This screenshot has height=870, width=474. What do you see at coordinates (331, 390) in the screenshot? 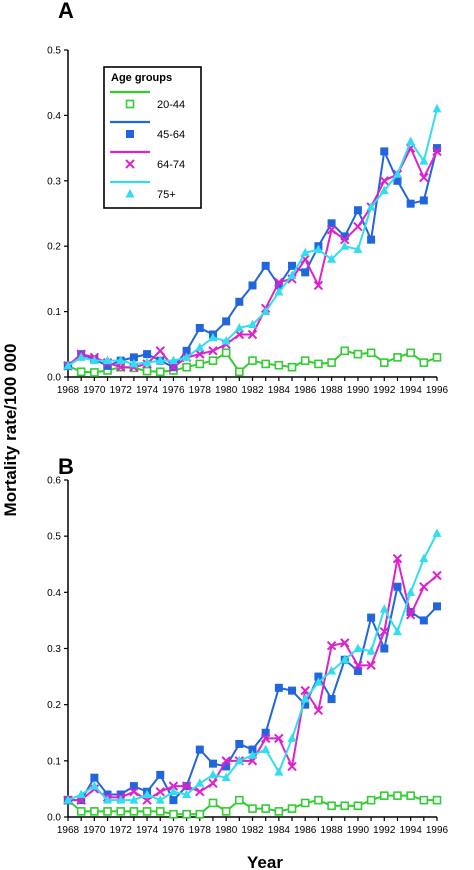
I see `x-tick-label: 1988` at bounding box center [331, 390].